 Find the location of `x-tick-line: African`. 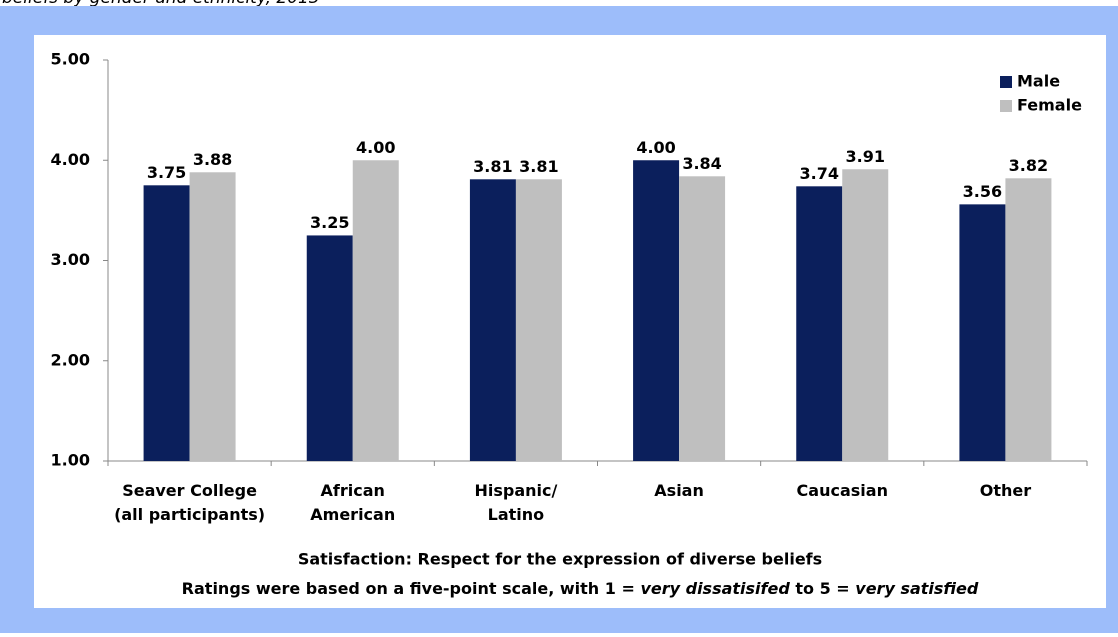

x-tick-line: African is located at coordinates (353, 490).